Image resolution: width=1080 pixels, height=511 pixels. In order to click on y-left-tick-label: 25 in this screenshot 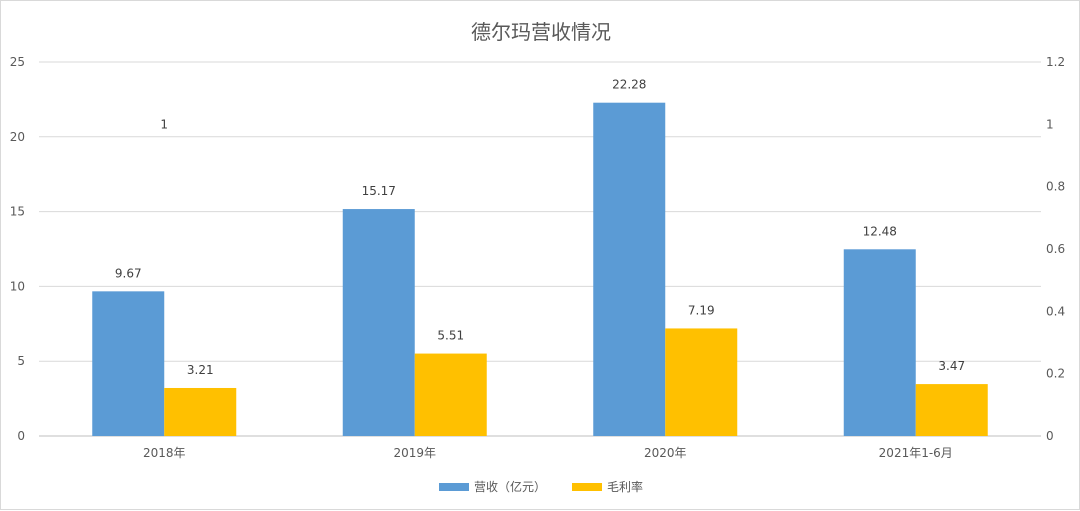, I will do `click(17, 62)`.